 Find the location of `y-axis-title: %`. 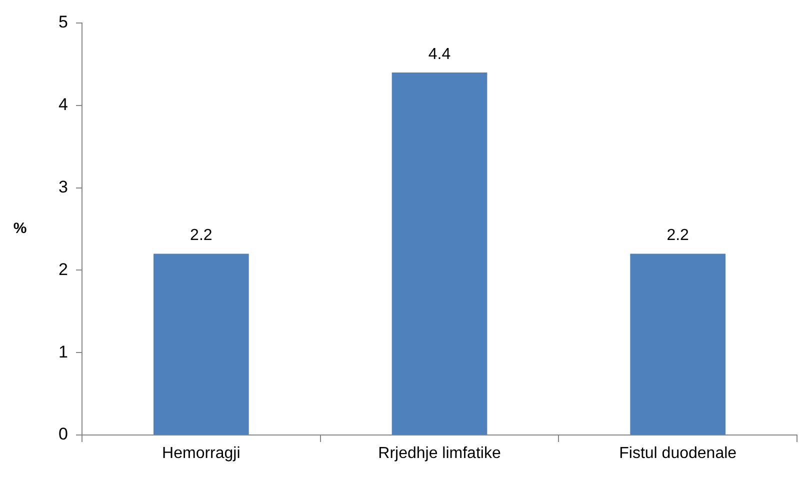

y-axis-title: % is located at coordinates (20, 229).